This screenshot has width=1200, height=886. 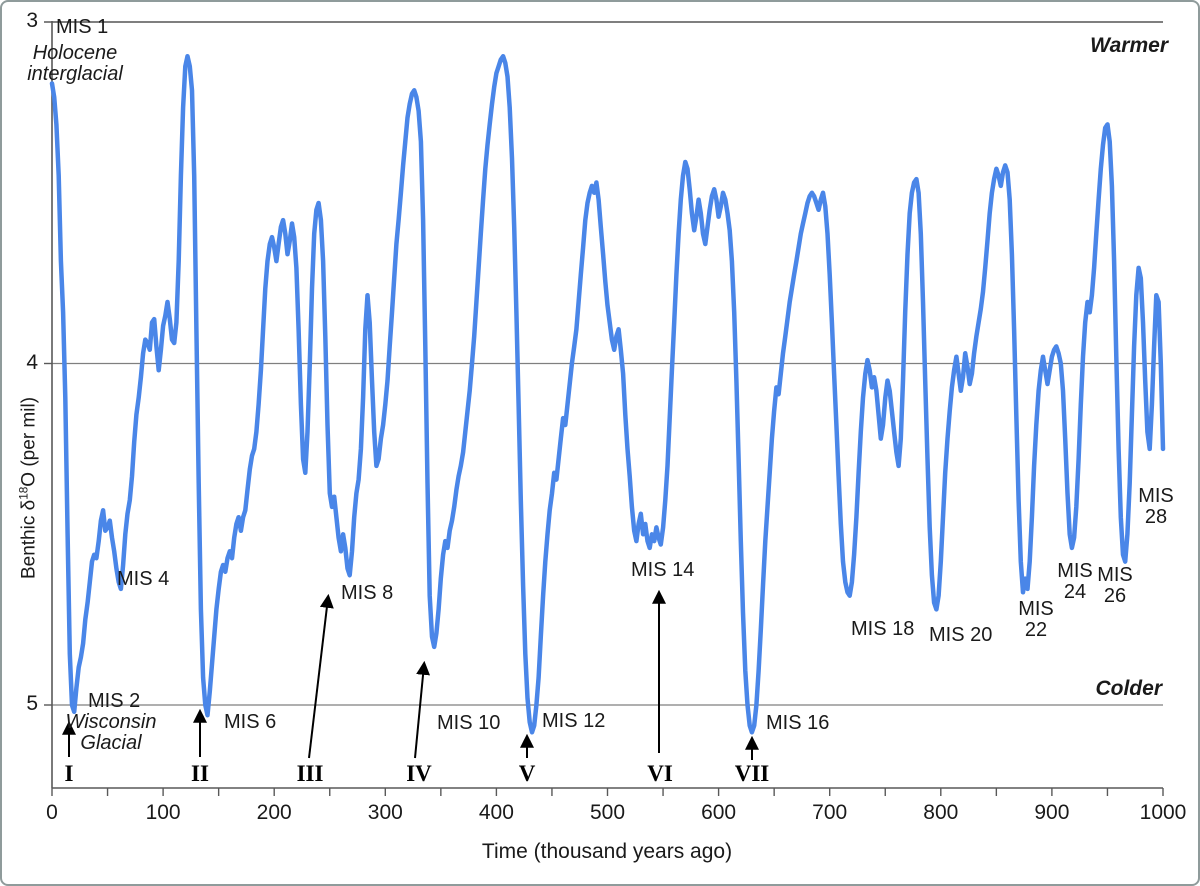 What do you see at coordinates (200, 773) in the screenshot?
I see `termination-label-II: II` at bounding box center [200, 773].